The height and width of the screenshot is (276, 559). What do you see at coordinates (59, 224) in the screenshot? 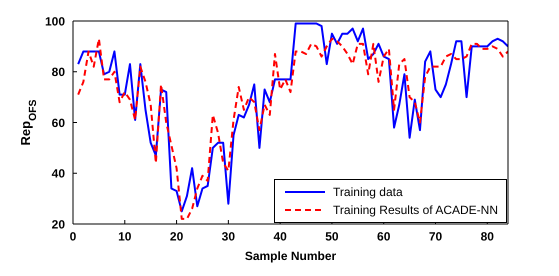
I see `y-tick-label: 20` at bounding box center [59, 224].